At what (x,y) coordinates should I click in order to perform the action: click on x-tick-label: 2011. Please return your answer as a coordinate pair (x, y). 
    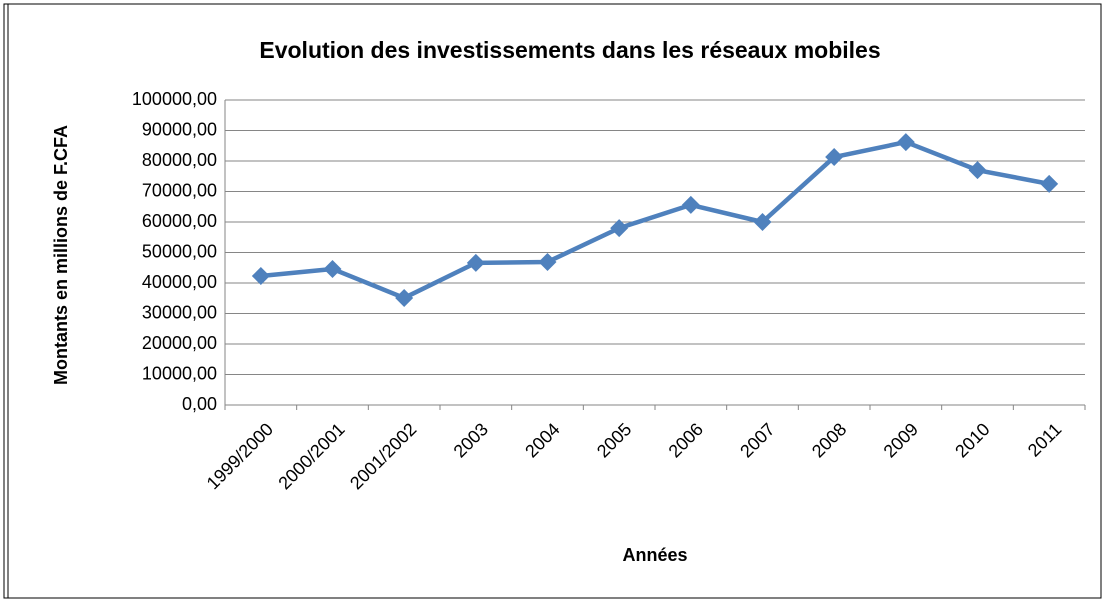
    Looking at the image, I should click on (1045, 440).